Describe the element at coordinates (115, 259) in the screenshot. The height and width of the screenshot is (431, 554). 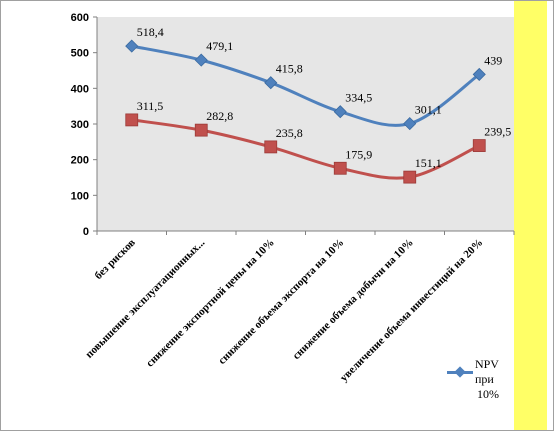
I see `x-category-label: без рисков` at that location.